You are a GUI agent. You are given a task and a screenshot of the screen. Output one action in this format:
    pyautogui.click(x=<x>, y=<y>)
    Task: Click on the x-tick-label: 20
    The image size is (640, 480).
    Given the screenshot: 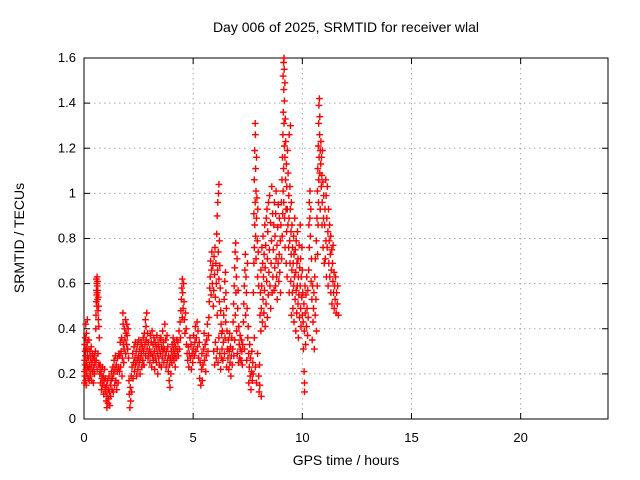 What is the action you would take?
    pyautogui.click(x=520, y=437)
    